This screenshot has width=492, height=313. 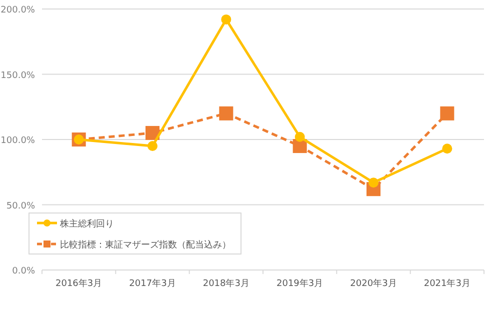 I want to click on y-tick-label: 100.0%, so click(x=18, y=141).